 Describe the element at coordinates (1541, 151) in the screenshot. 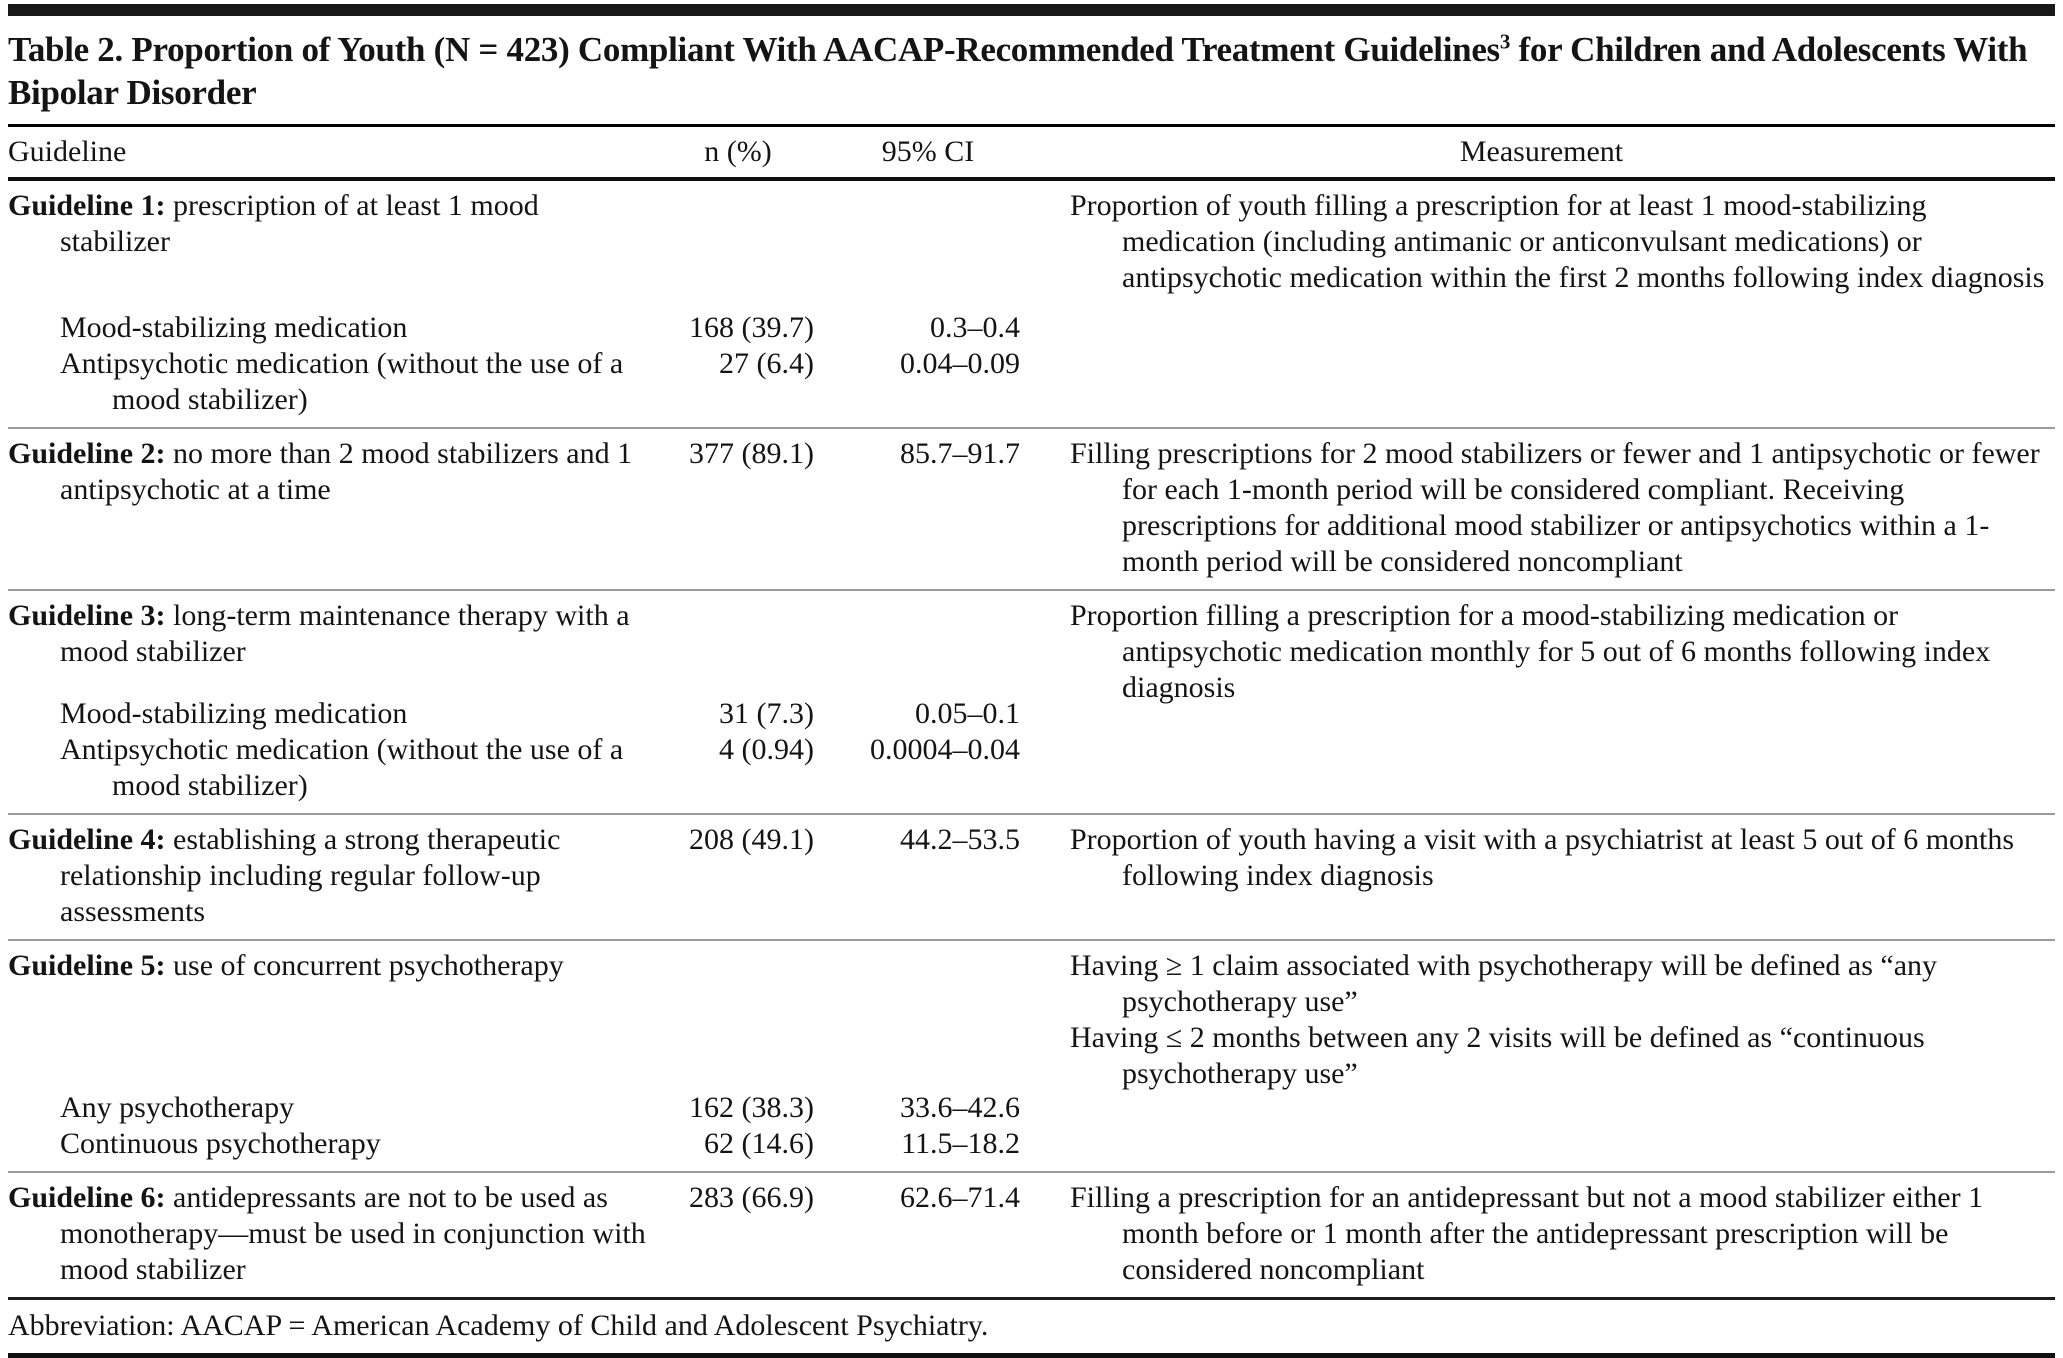

I see `column-header-measurement: Measurement` at that location.